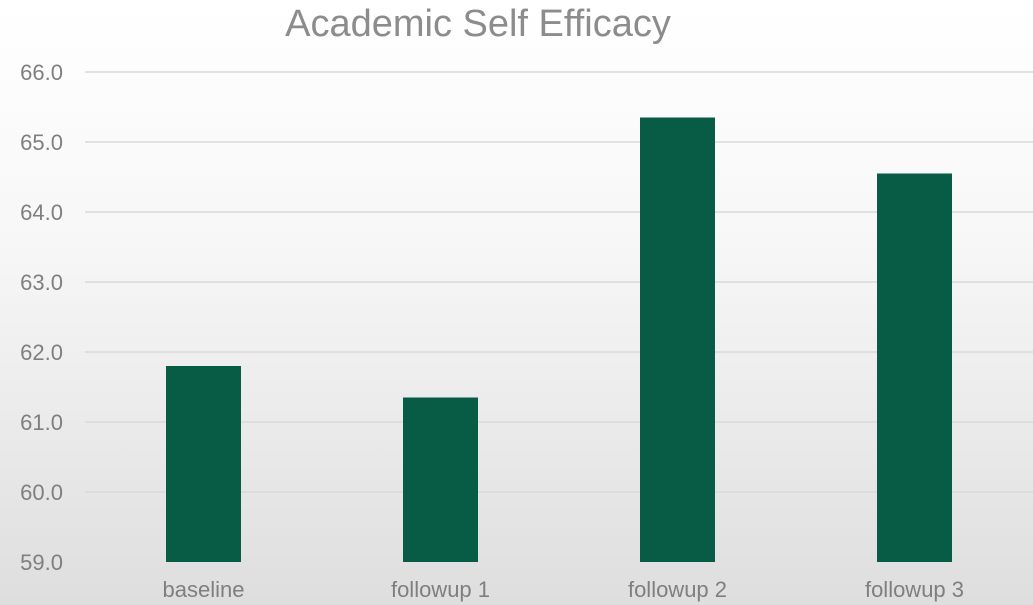  I want to click on x-category-label: followup 3, so click(914, 589).